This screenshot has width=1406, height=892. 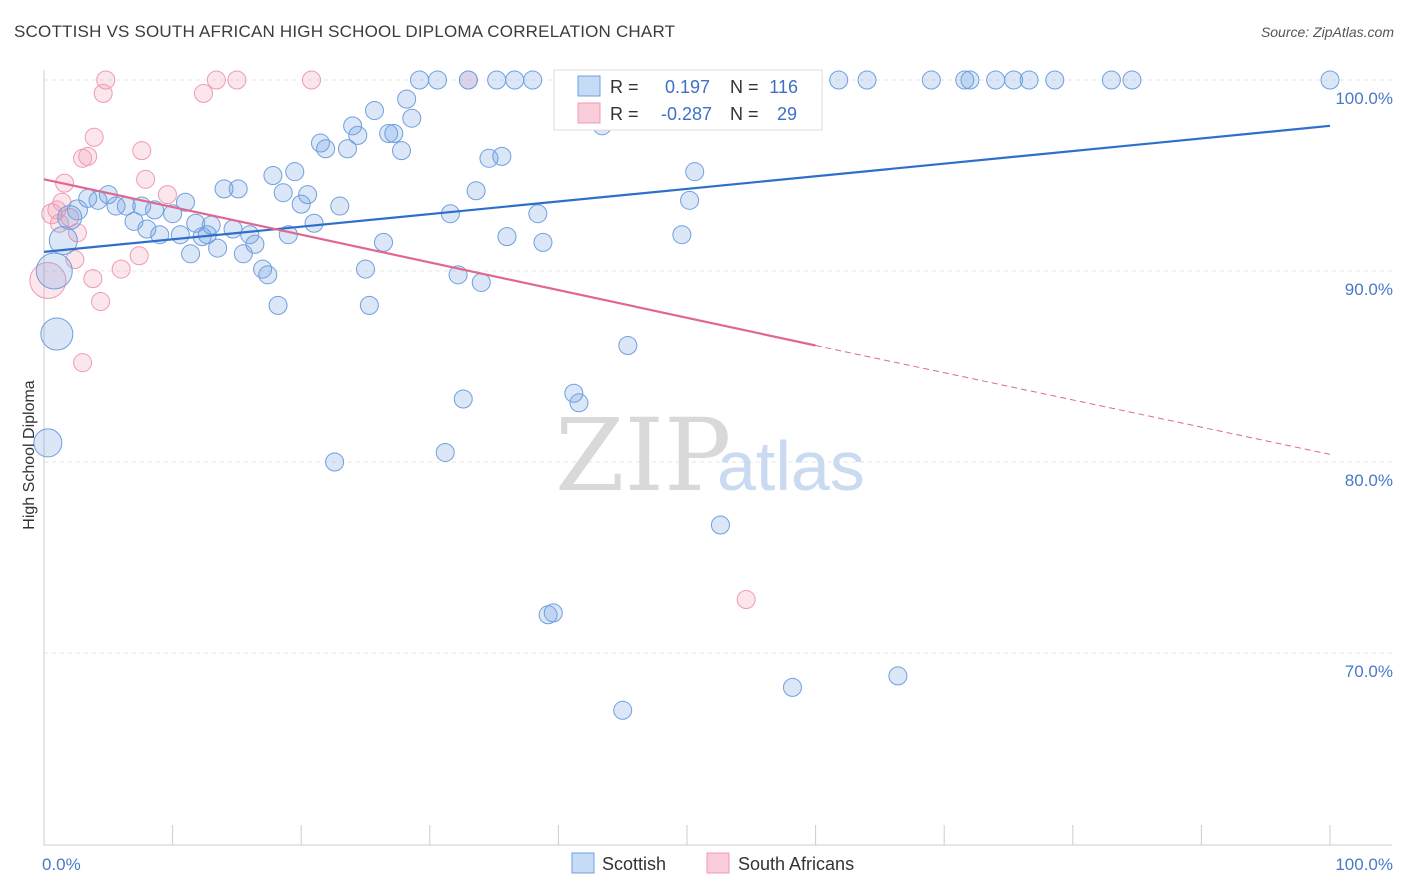 I want to click on bottom-legend-label-south-africans: South Africans, so click(x=796, y=864).